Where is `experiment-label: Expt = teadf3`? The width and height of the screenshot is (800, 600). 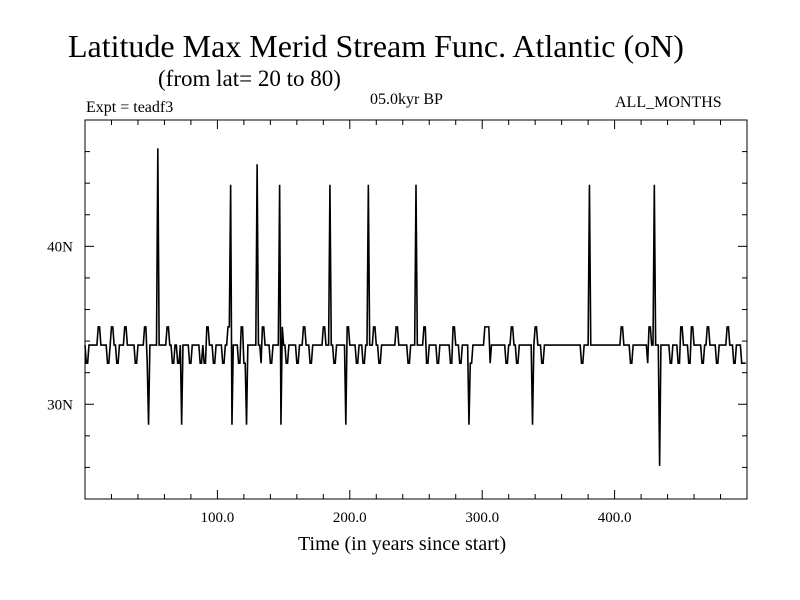 experiment-label: Expt = teadf3 is located at coordinates (130, 107).